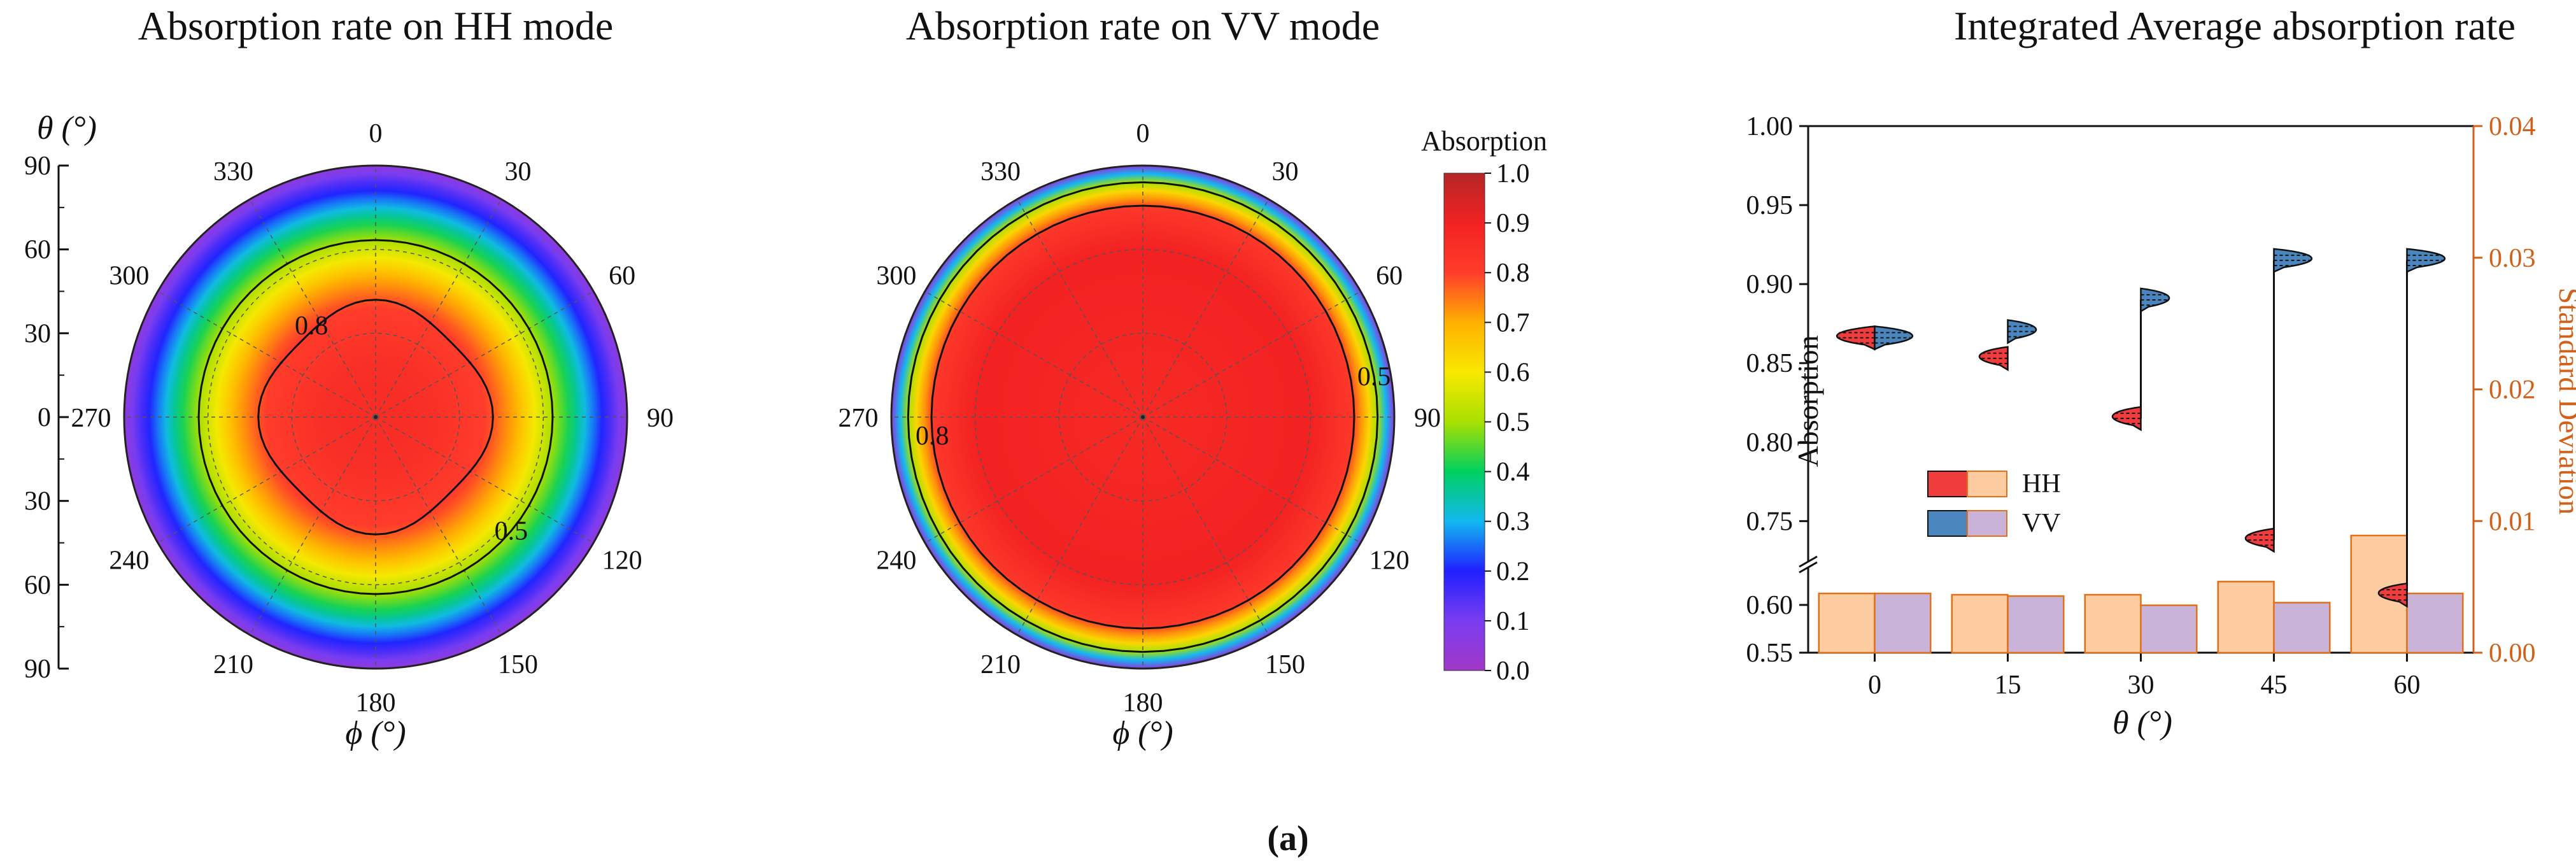  Describe the element at coordinates (2512, 653) in the screenshot. I see `right-axis-tick-label: 0.00` at that location.